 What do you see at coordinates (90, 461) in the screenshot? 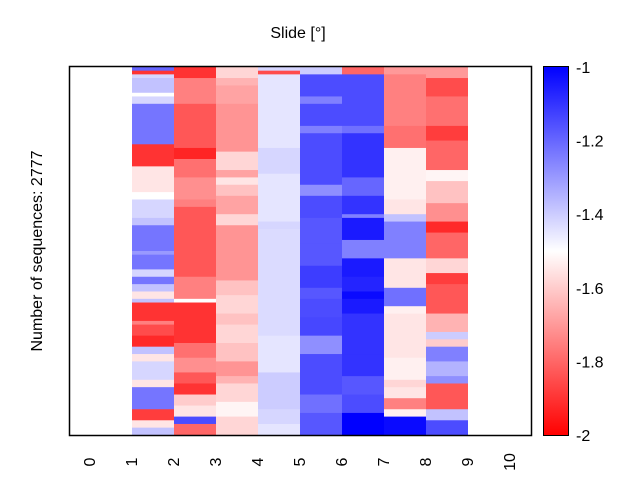
I see `x-tick-label: 0` at bounding box center [90, 461].